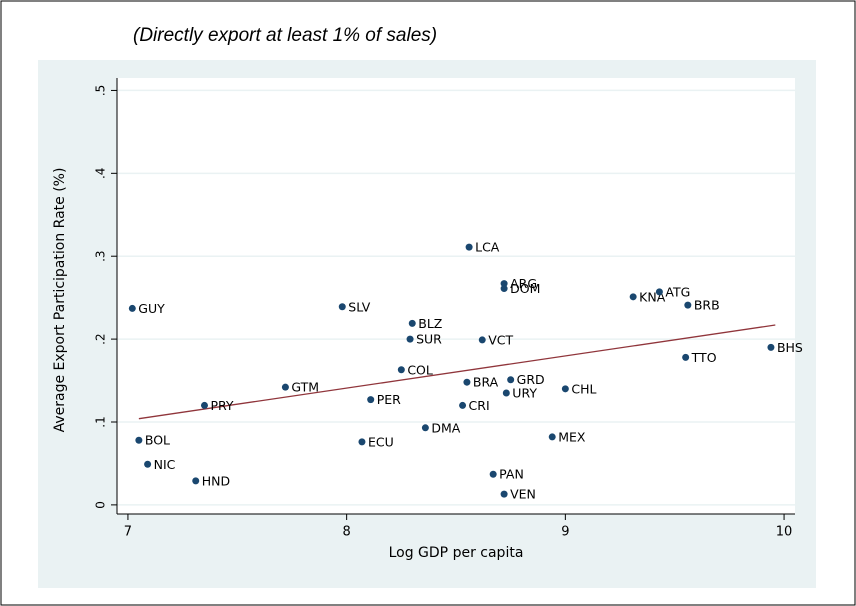 Image resolution: width=856 pixels, height=606 pixels. What do you see at coordinates (500, 339) in the screenshot?
I see `point-label: VCT` at bounding box center [500, 339].